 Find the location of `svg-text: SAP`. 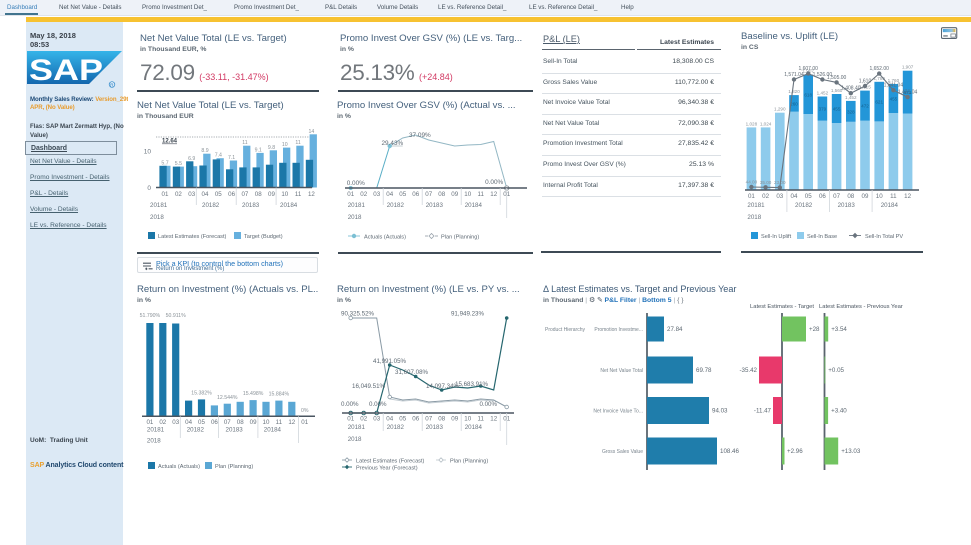

svg-text: SAP is located at coordinates (66, 70).